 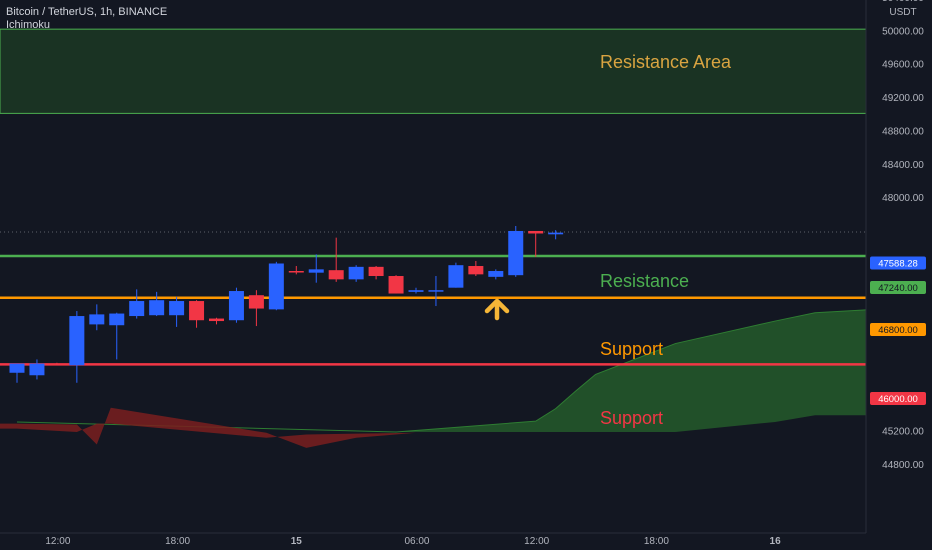 I want to click on resistance-label: Resistance, so click(x=644, y=281).